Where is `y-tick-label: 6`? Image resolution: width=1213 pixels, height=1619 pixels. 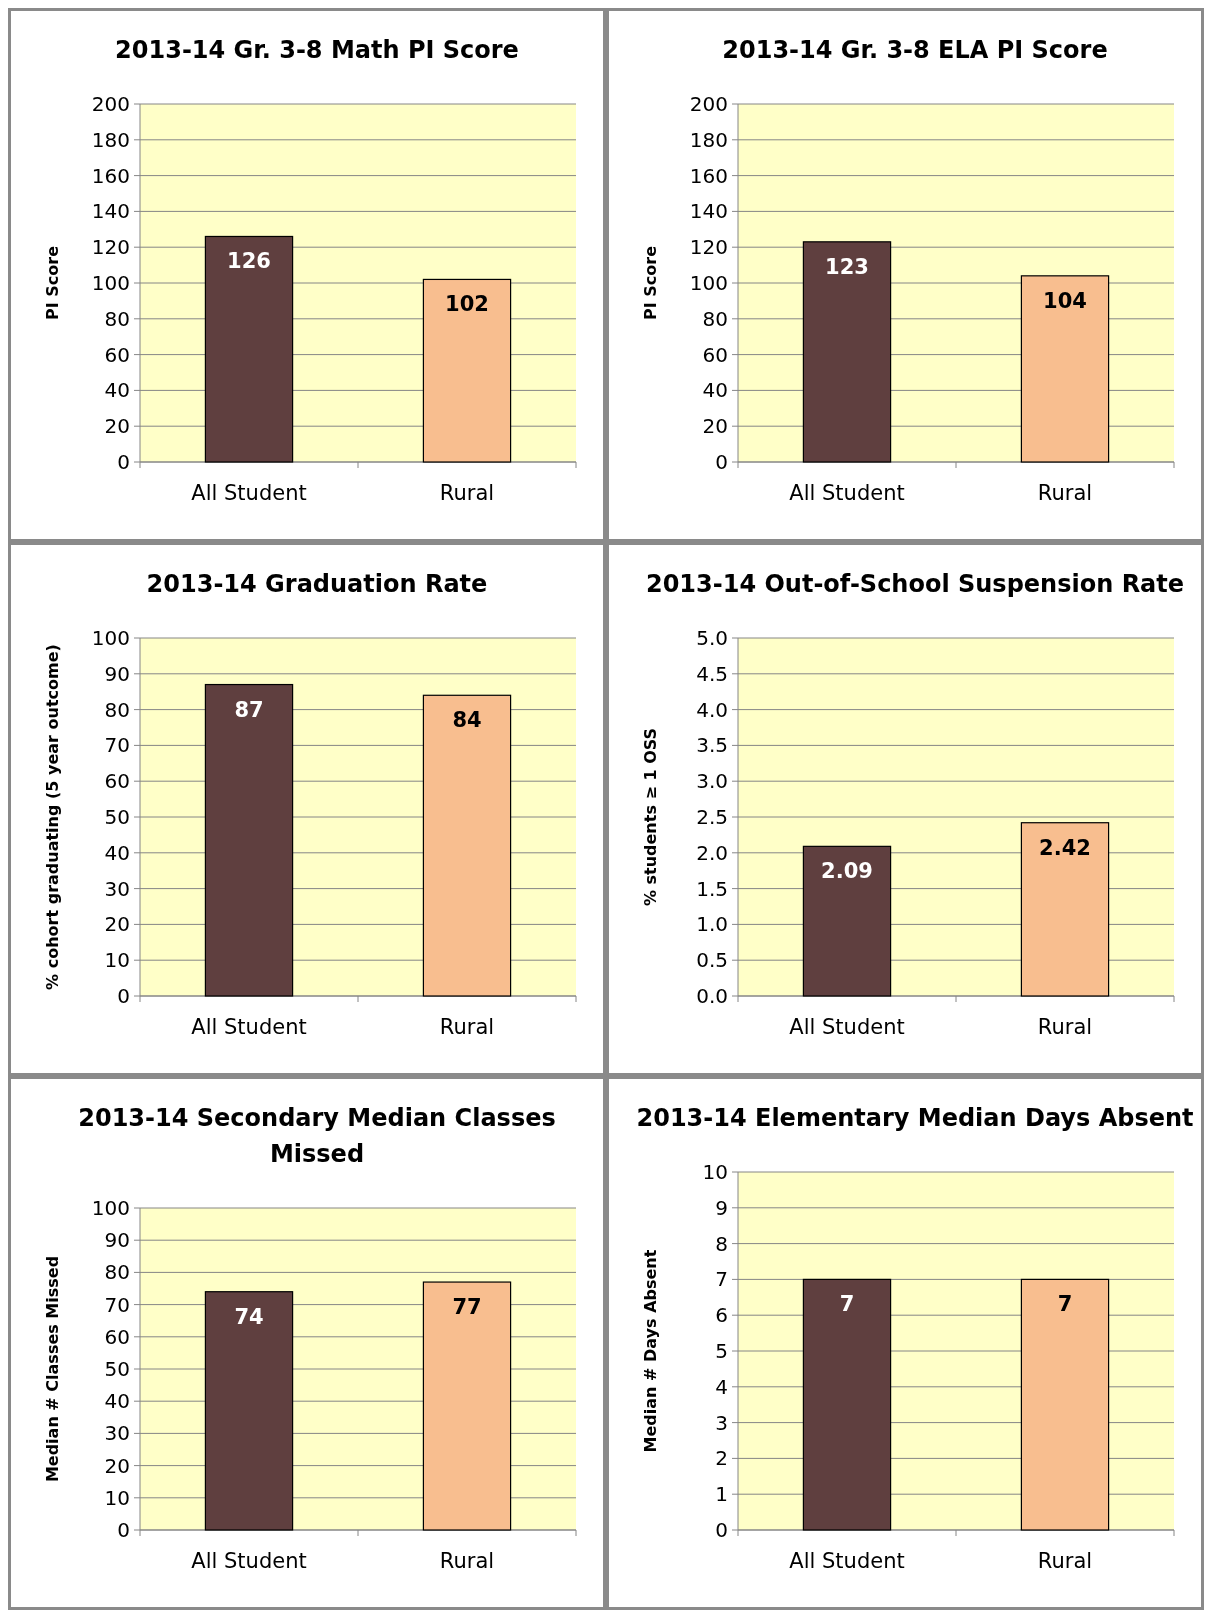 y-tick-label: 6 is located at coordinates (721, 1315).